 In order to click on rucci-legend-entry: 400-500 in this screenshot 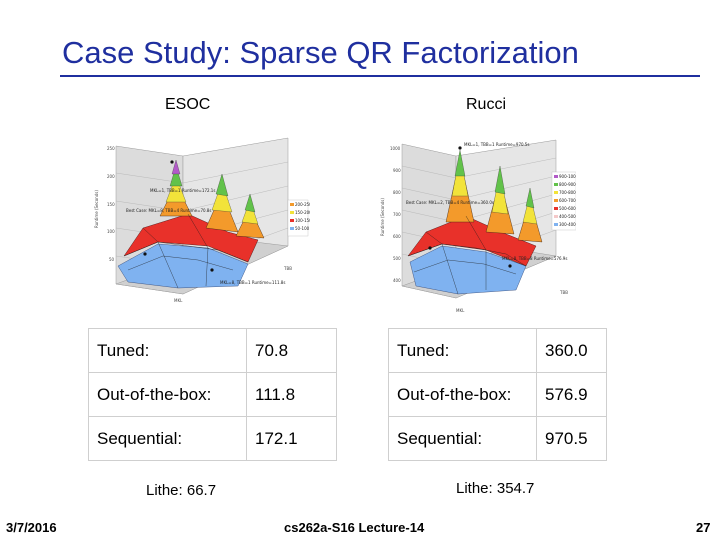, I will do `click(567, 216)`.